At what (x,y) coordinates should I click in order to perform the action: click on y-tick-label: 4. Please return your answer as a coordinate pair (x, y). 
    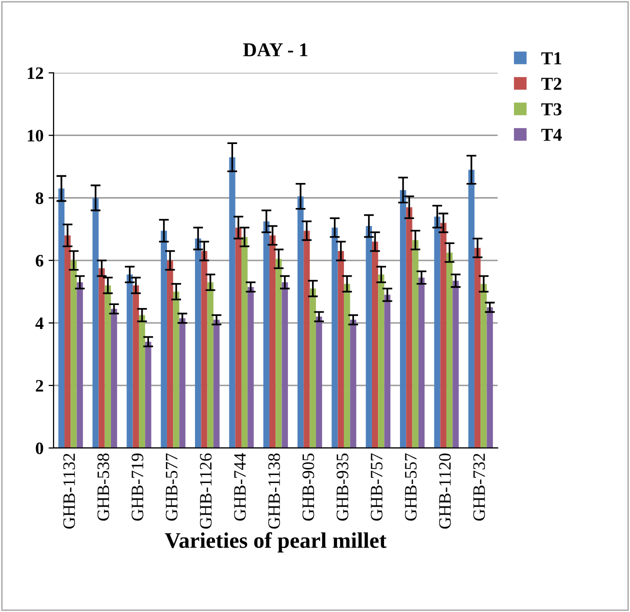
    Looking at the image, I should click on (39, 323).